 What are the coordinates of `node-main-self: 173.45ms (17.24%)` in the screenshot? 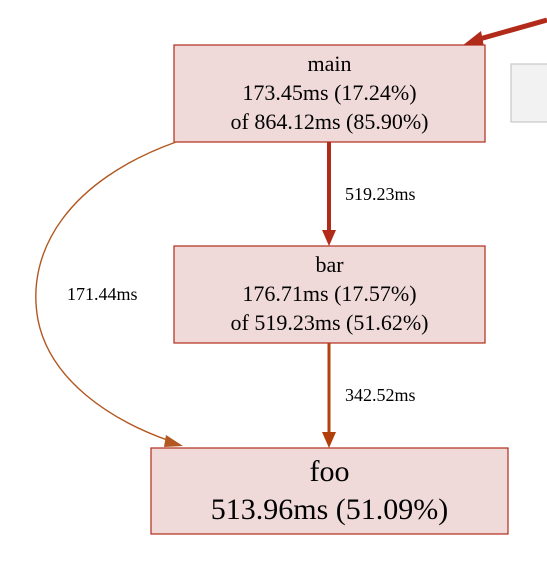 It's located at (329, 92).